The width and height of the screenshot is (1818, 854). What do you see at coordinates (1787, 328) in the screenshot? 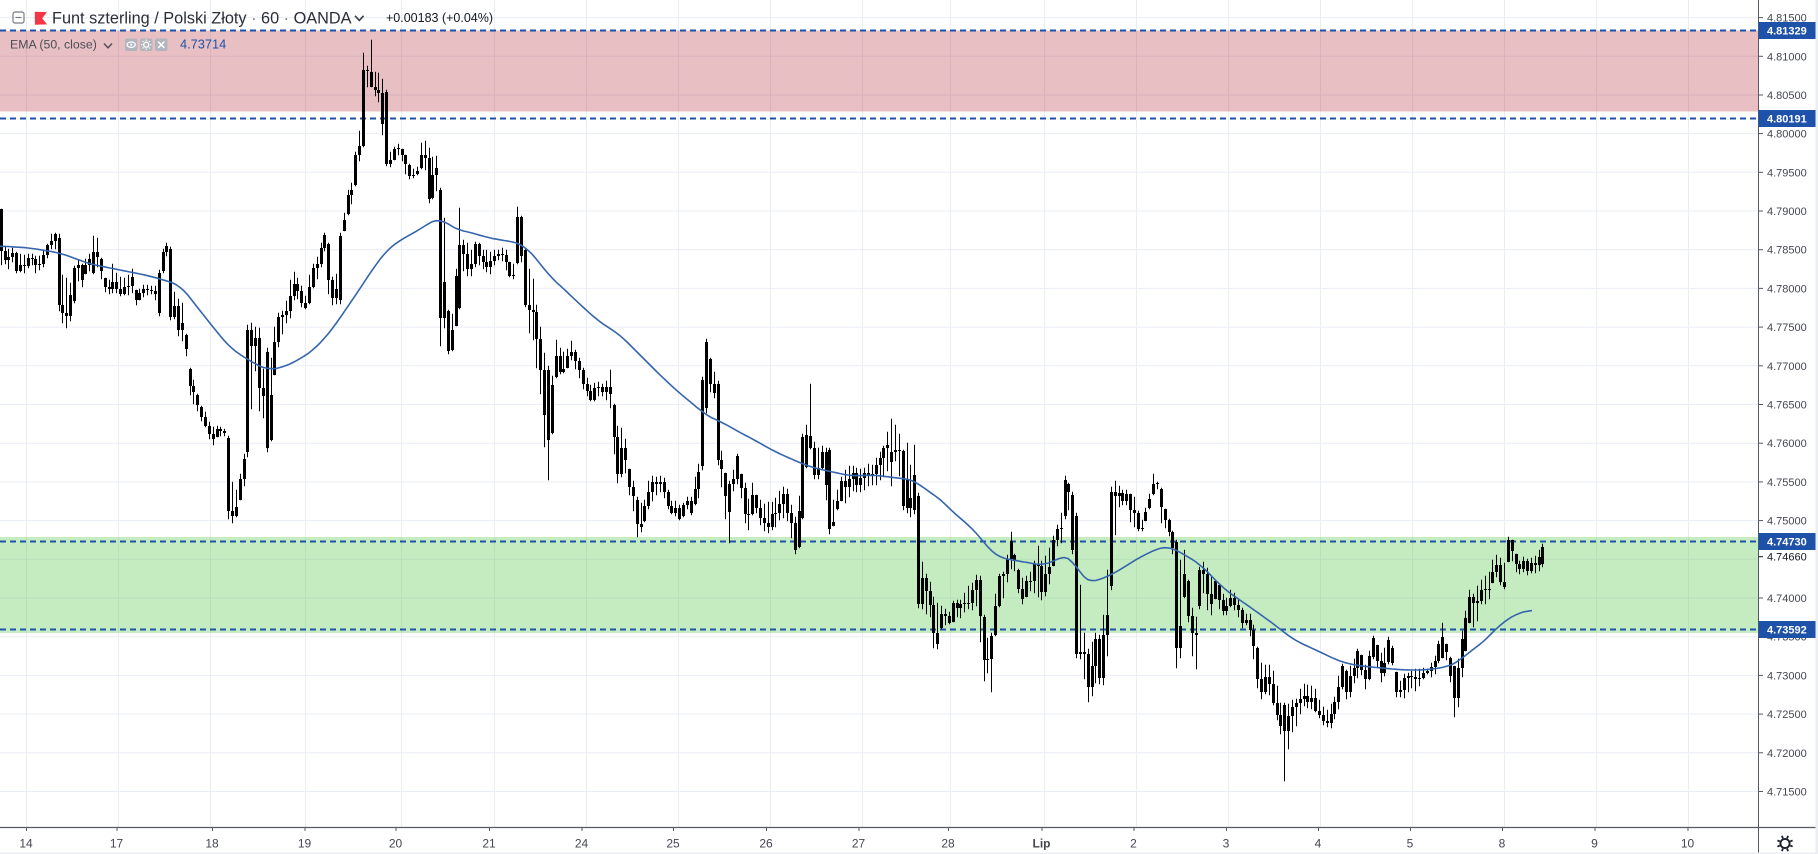
I see `svg-text: 4.77500` at bounding box center [1787, 328].